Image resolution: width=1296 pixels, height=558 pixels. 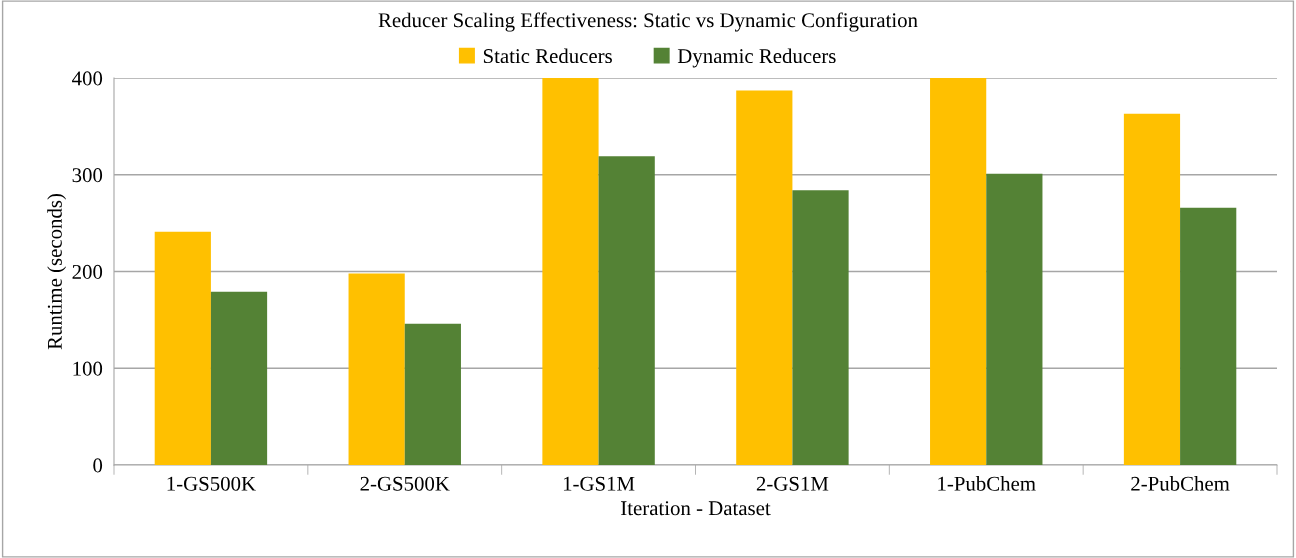 What do you see at coordinates (1180, 483) in the screenshot?
I see `x-tick-label: 2-PubChem` at bounding box center [1180, 483].